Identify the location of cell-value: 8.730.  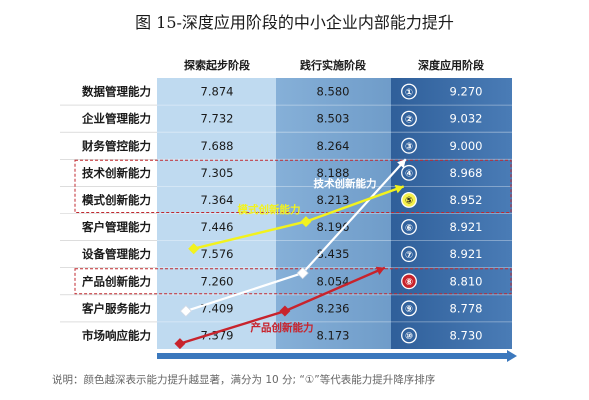
(466, 335).